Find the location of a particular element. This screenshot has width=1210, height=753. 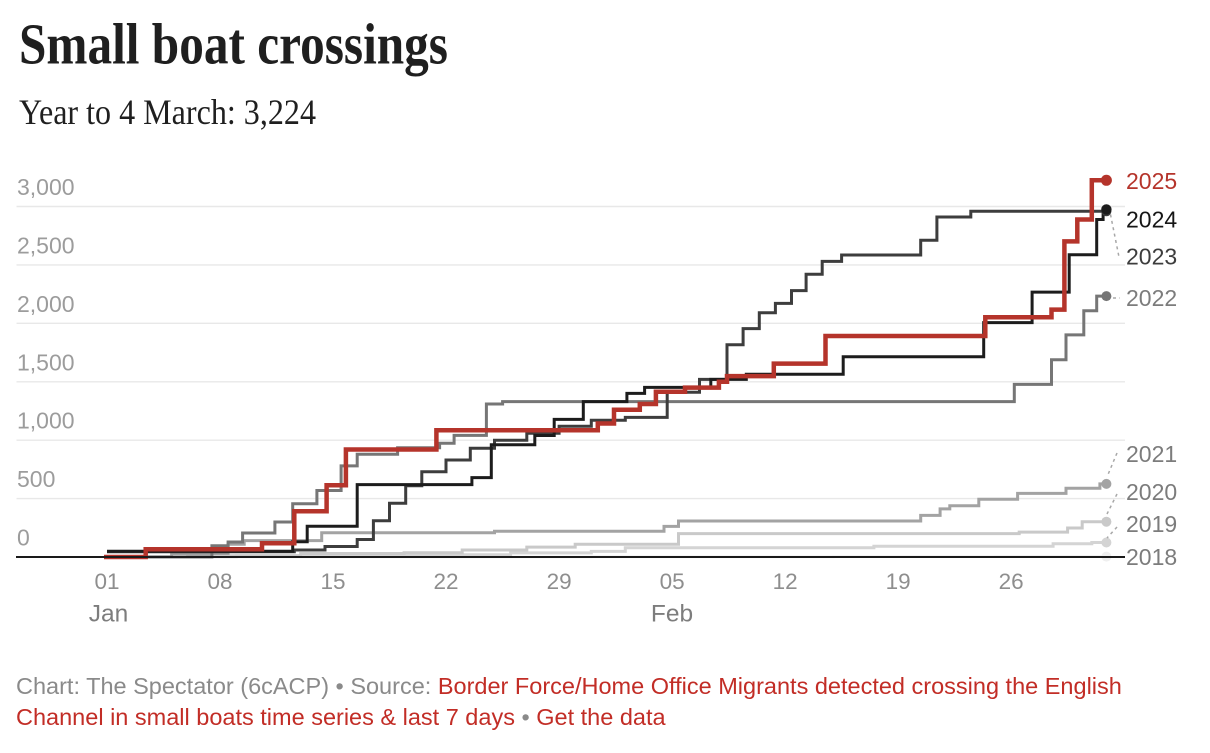

svg-text: 2019 is located at coordinates (1151, 524).